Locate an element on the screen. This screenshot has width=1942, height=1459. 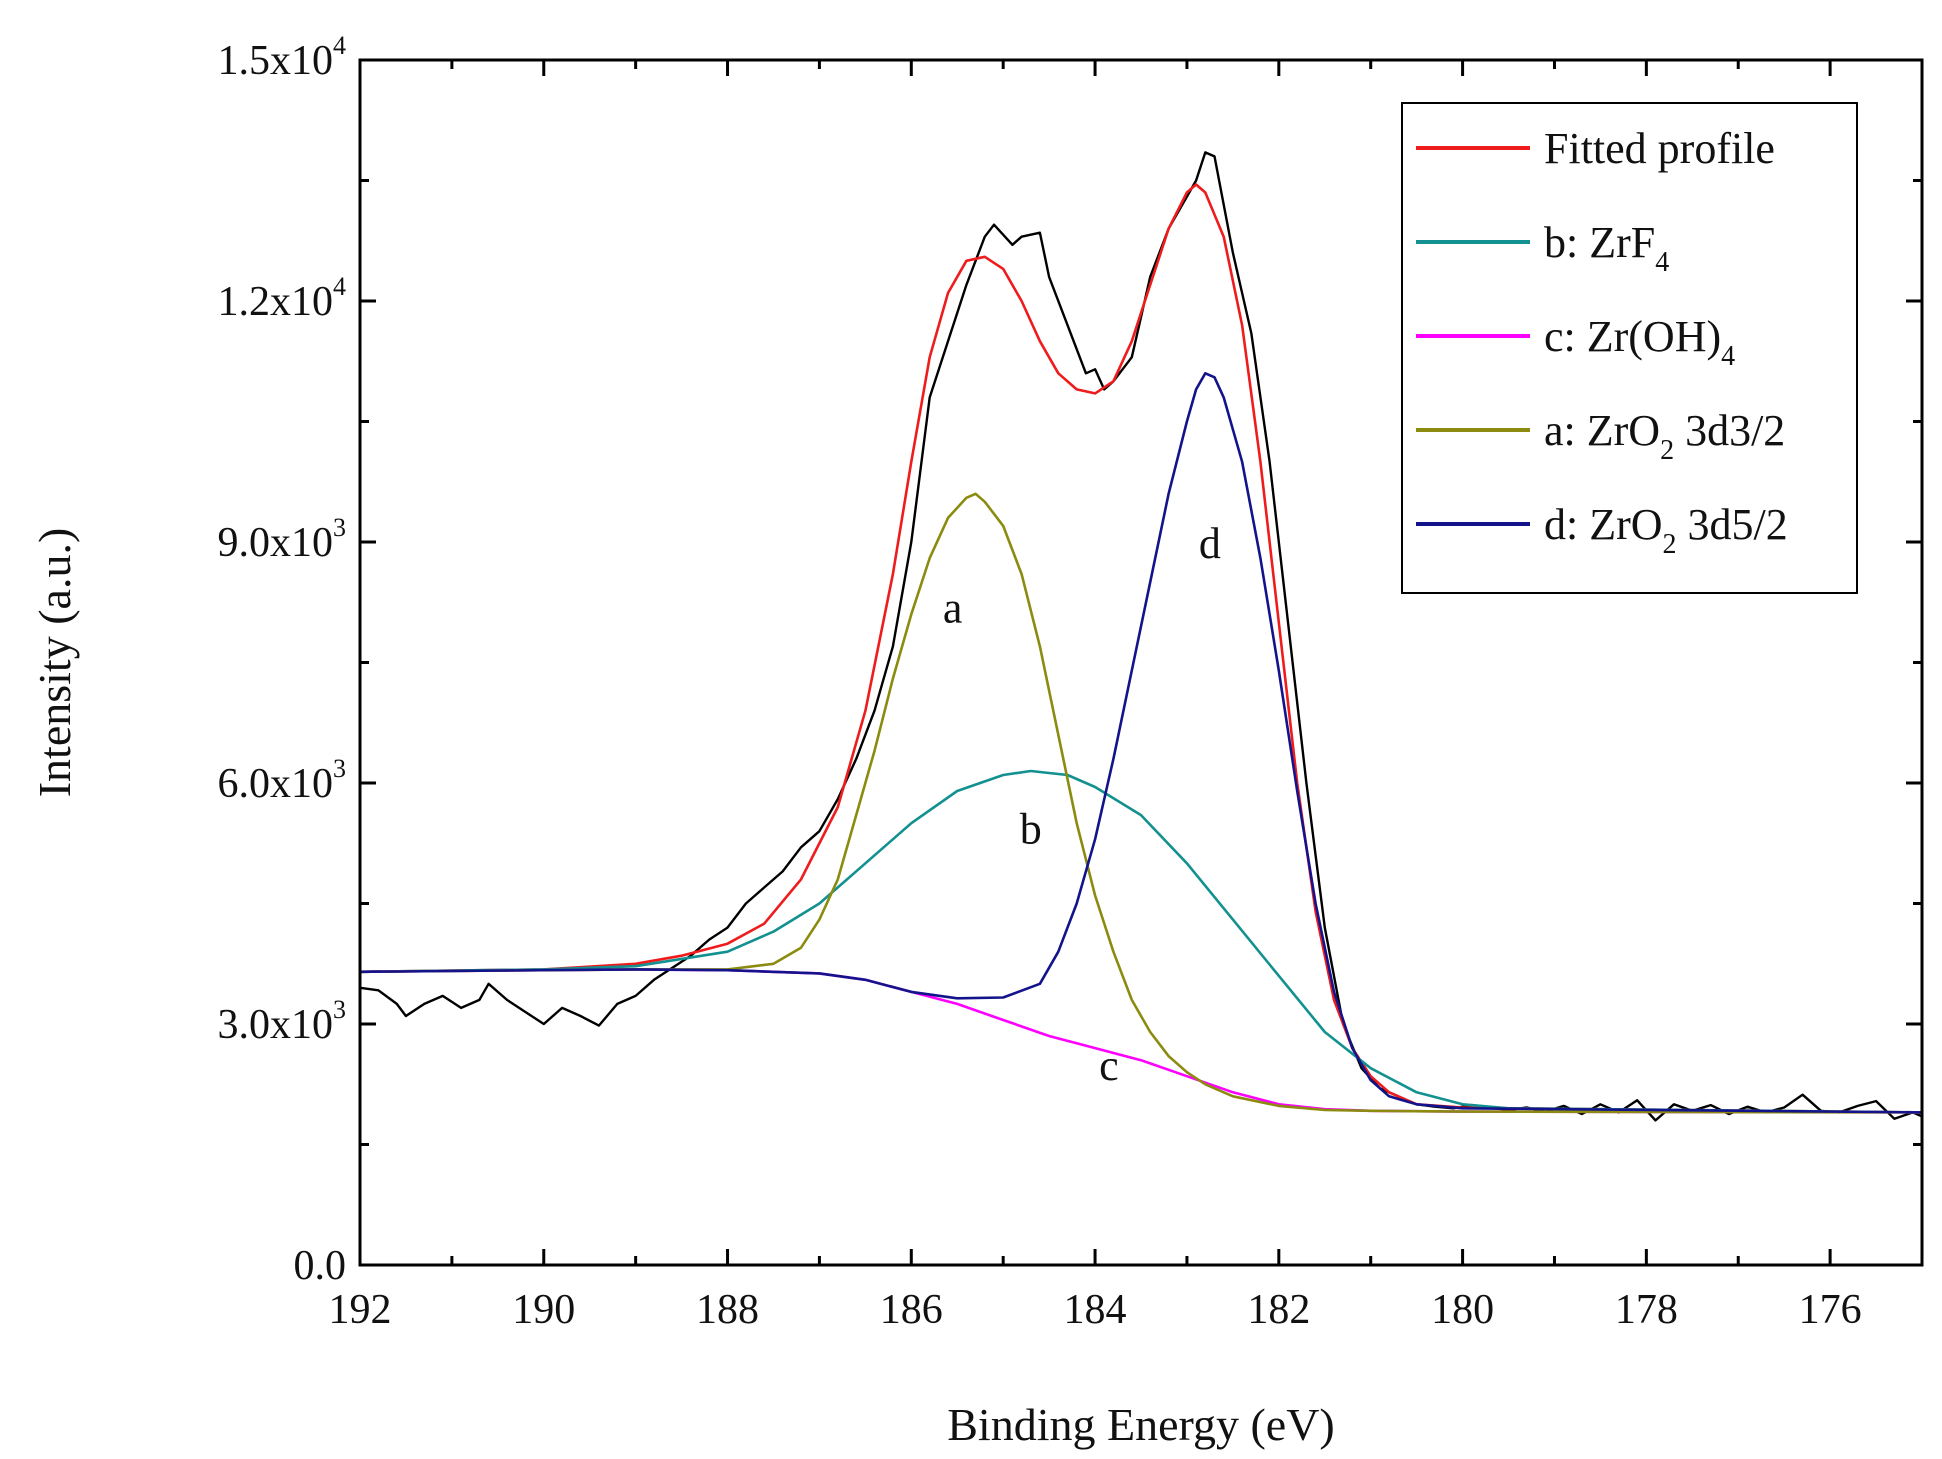
x-tick-label: 188 is located at coordinates (727, 1310).